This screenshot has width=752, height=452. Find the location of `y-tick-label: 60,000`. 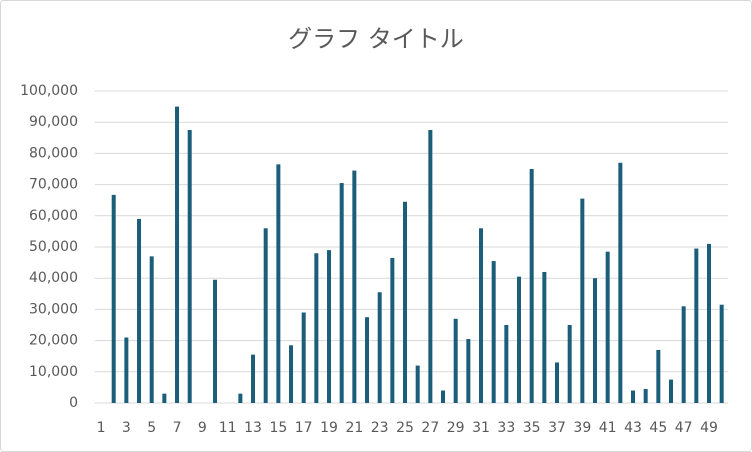

y-tick-label: 60,000 is located at coordinates (53, 216).